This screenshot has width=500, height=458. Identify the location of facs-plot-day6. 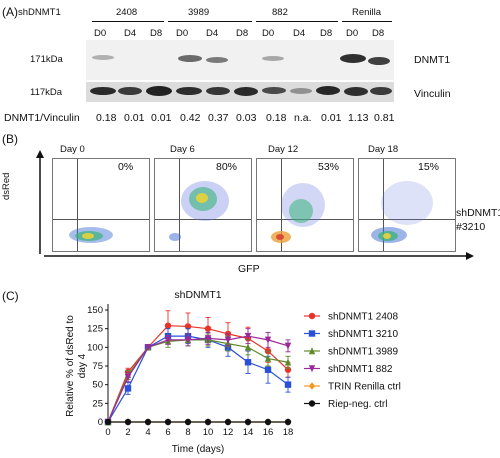
(203, 205).